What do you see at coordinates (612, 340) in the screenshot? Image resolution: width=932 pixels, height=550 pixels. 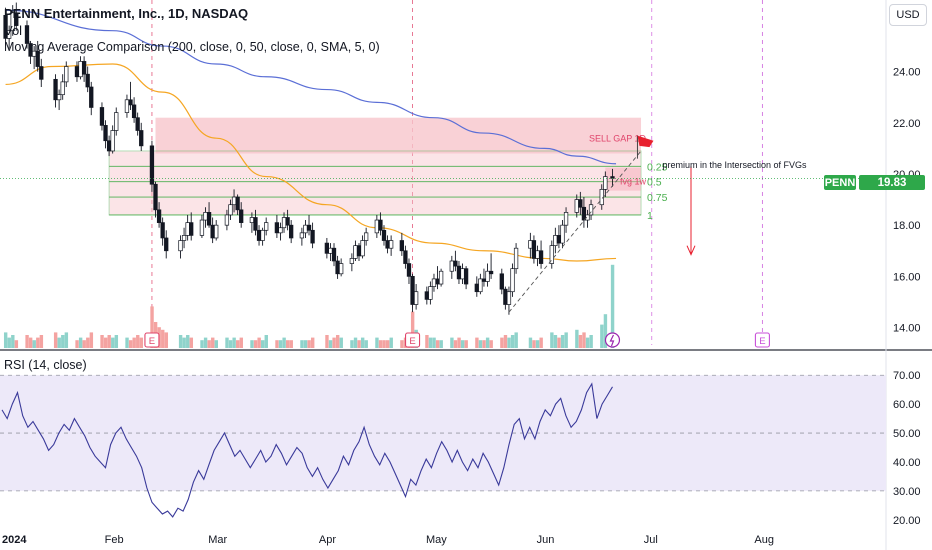 I see `lightning-icon` at bounding box center [612, 340].